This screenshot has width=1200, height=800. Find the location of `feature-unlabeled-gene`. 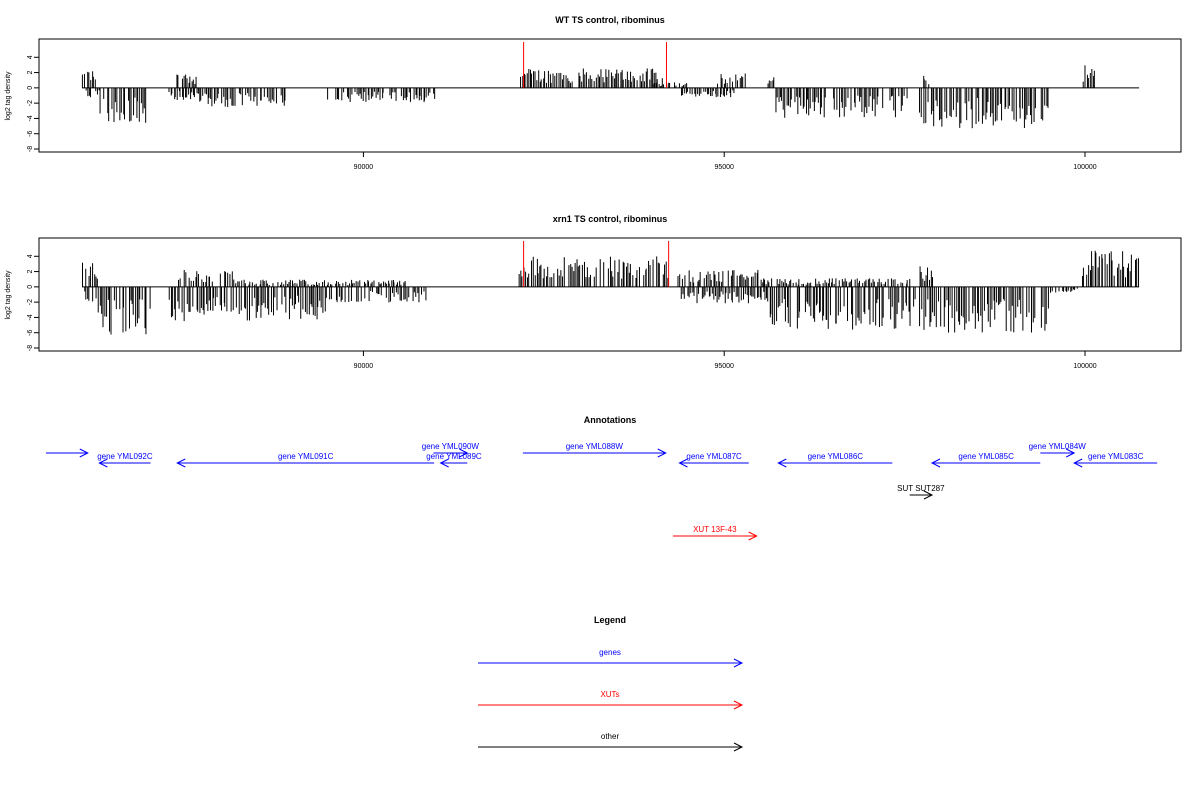

feature-unlabeled-gene is located at coordinates (67, 453).